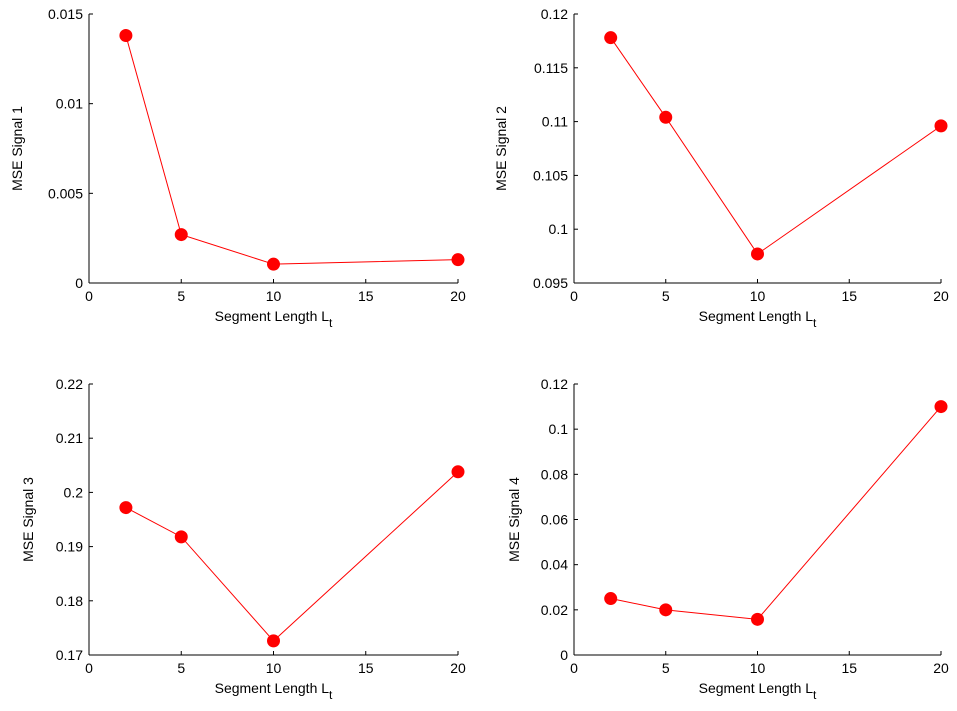 The height and width of the screenshot is (711, 957). I want to click on y-tick-label: 0.19, so click(69, 547).